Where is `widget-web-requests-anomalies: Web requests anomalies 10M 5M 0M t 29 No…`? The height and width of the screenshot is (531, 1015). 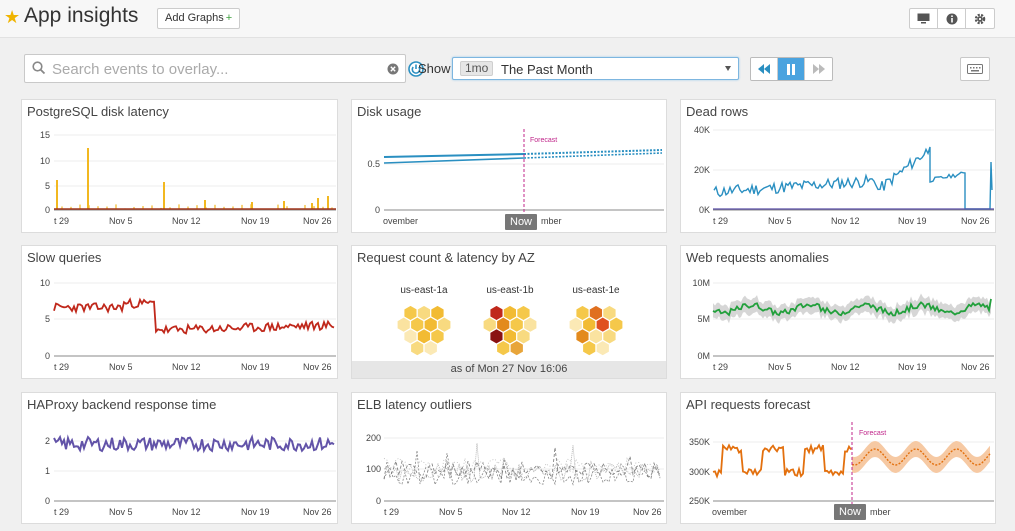 widget-web-requests-anomalies: Web requests anomalies 10M 5M 0M t 29 No… is located at coordinates (838, 312).